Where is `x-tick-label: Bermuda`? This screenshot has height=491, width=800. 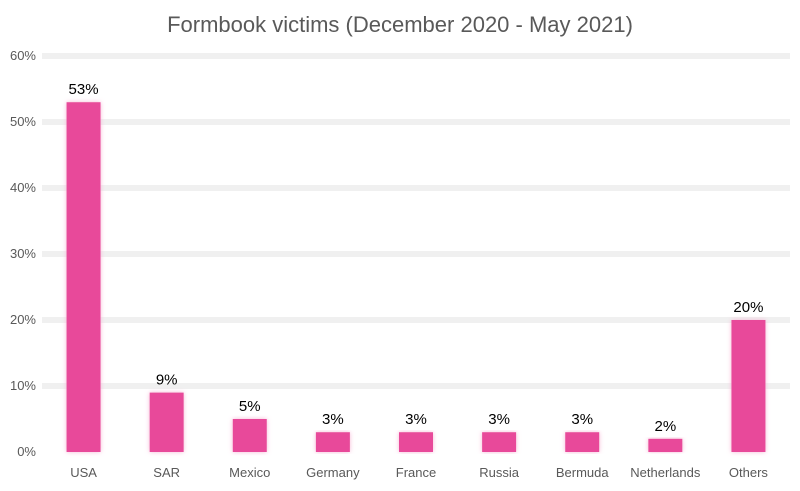 x-tick-label: Bermuda is located at coordinates (583, 472).